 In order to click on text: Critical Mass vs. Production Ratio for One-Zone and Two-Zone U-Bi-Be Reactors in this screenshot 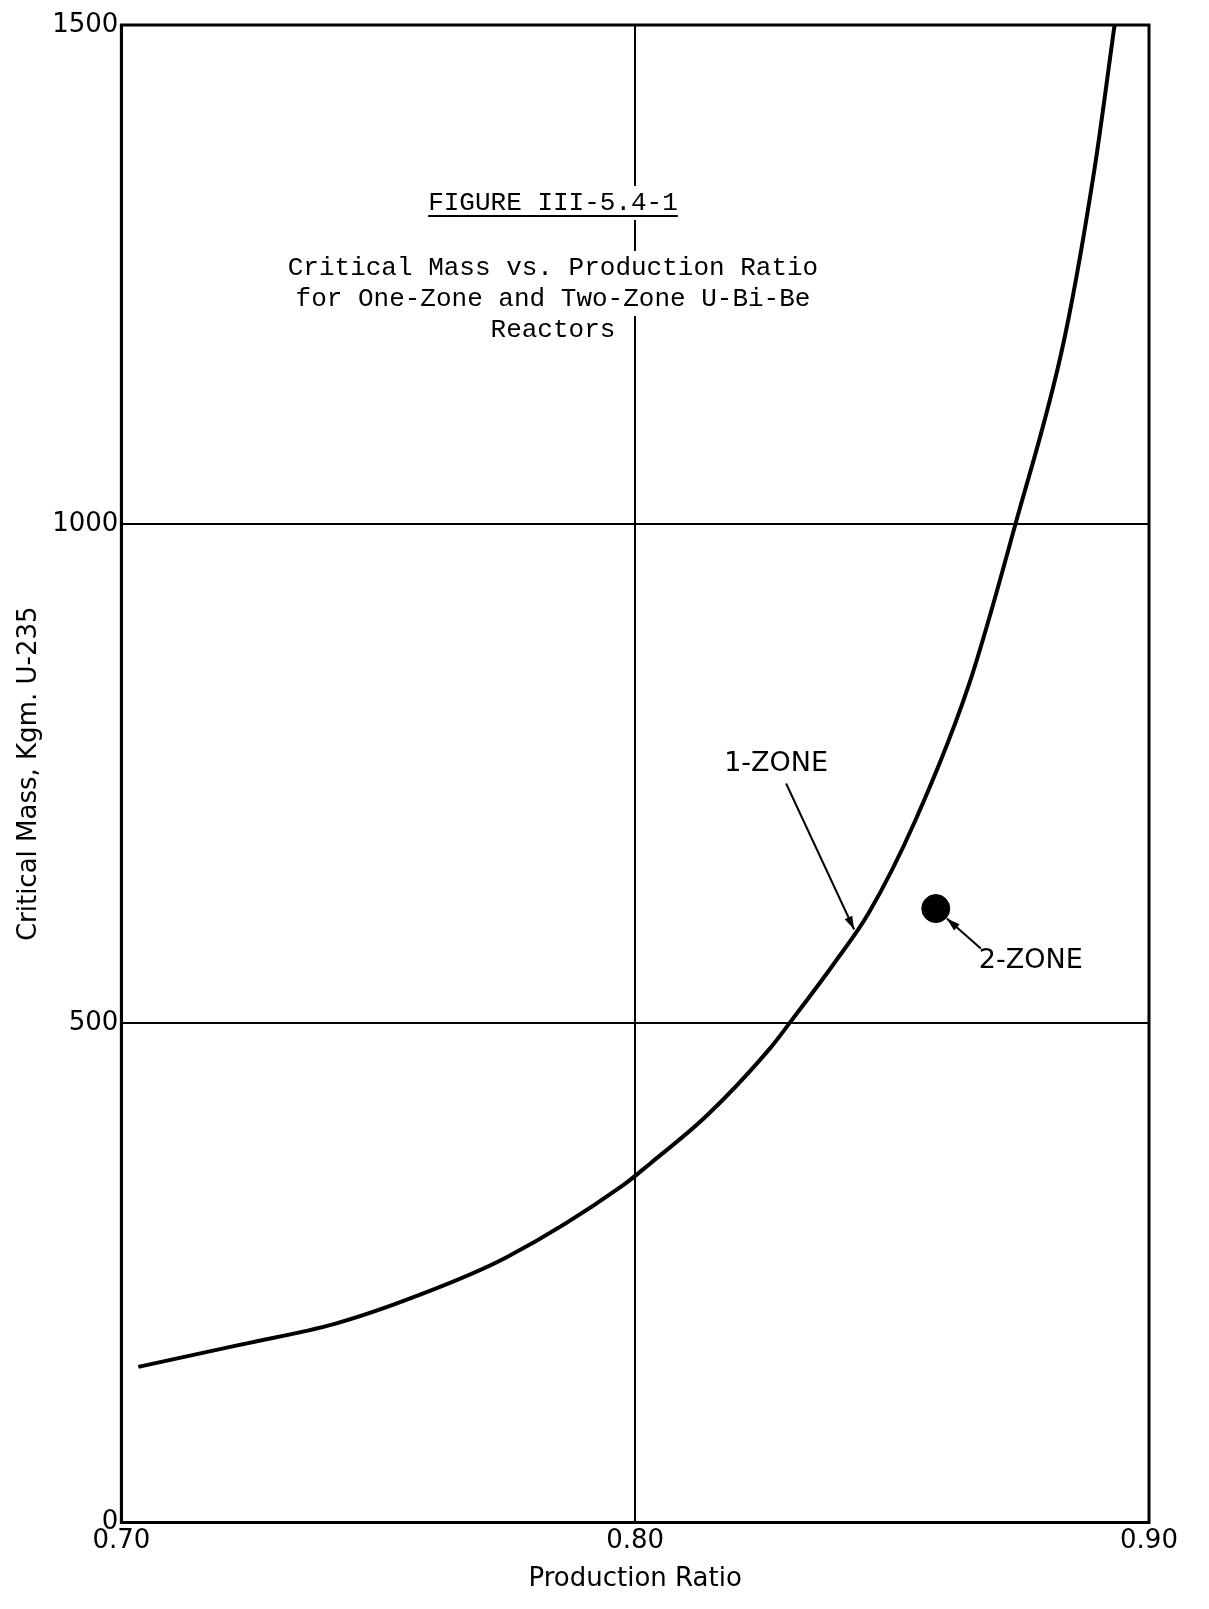, I will do `click(553, 299)`.